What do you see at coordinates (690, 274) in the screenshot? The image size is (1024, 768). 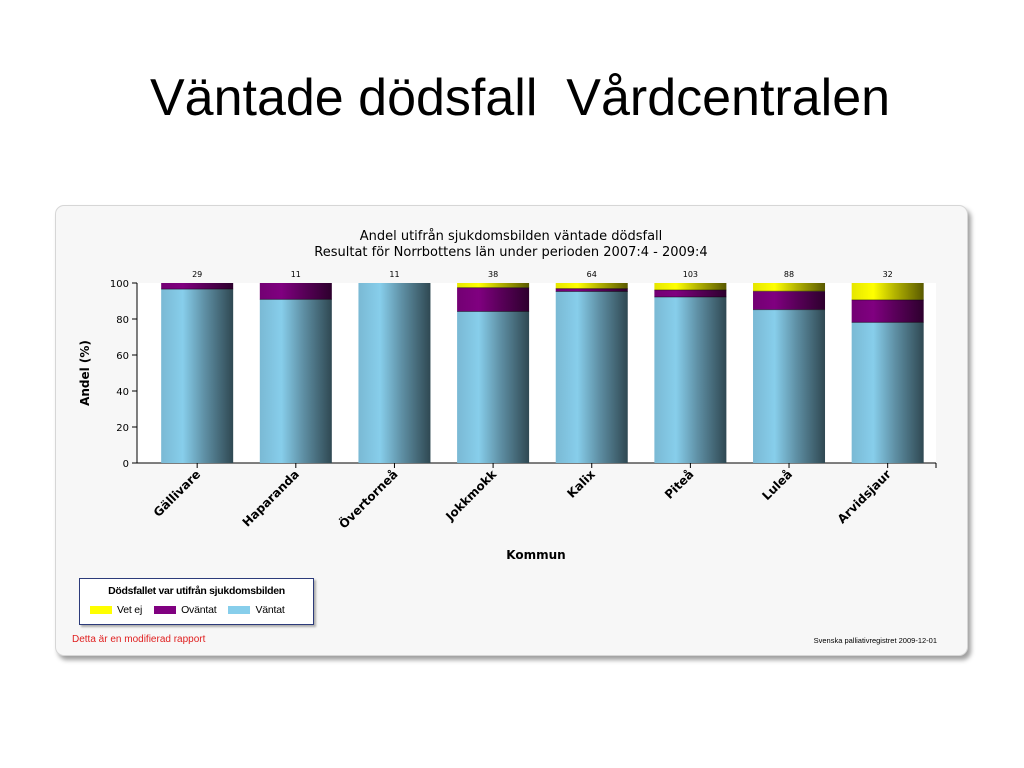 I see `bar-count-label: 103` at bounding box center [690, 274].